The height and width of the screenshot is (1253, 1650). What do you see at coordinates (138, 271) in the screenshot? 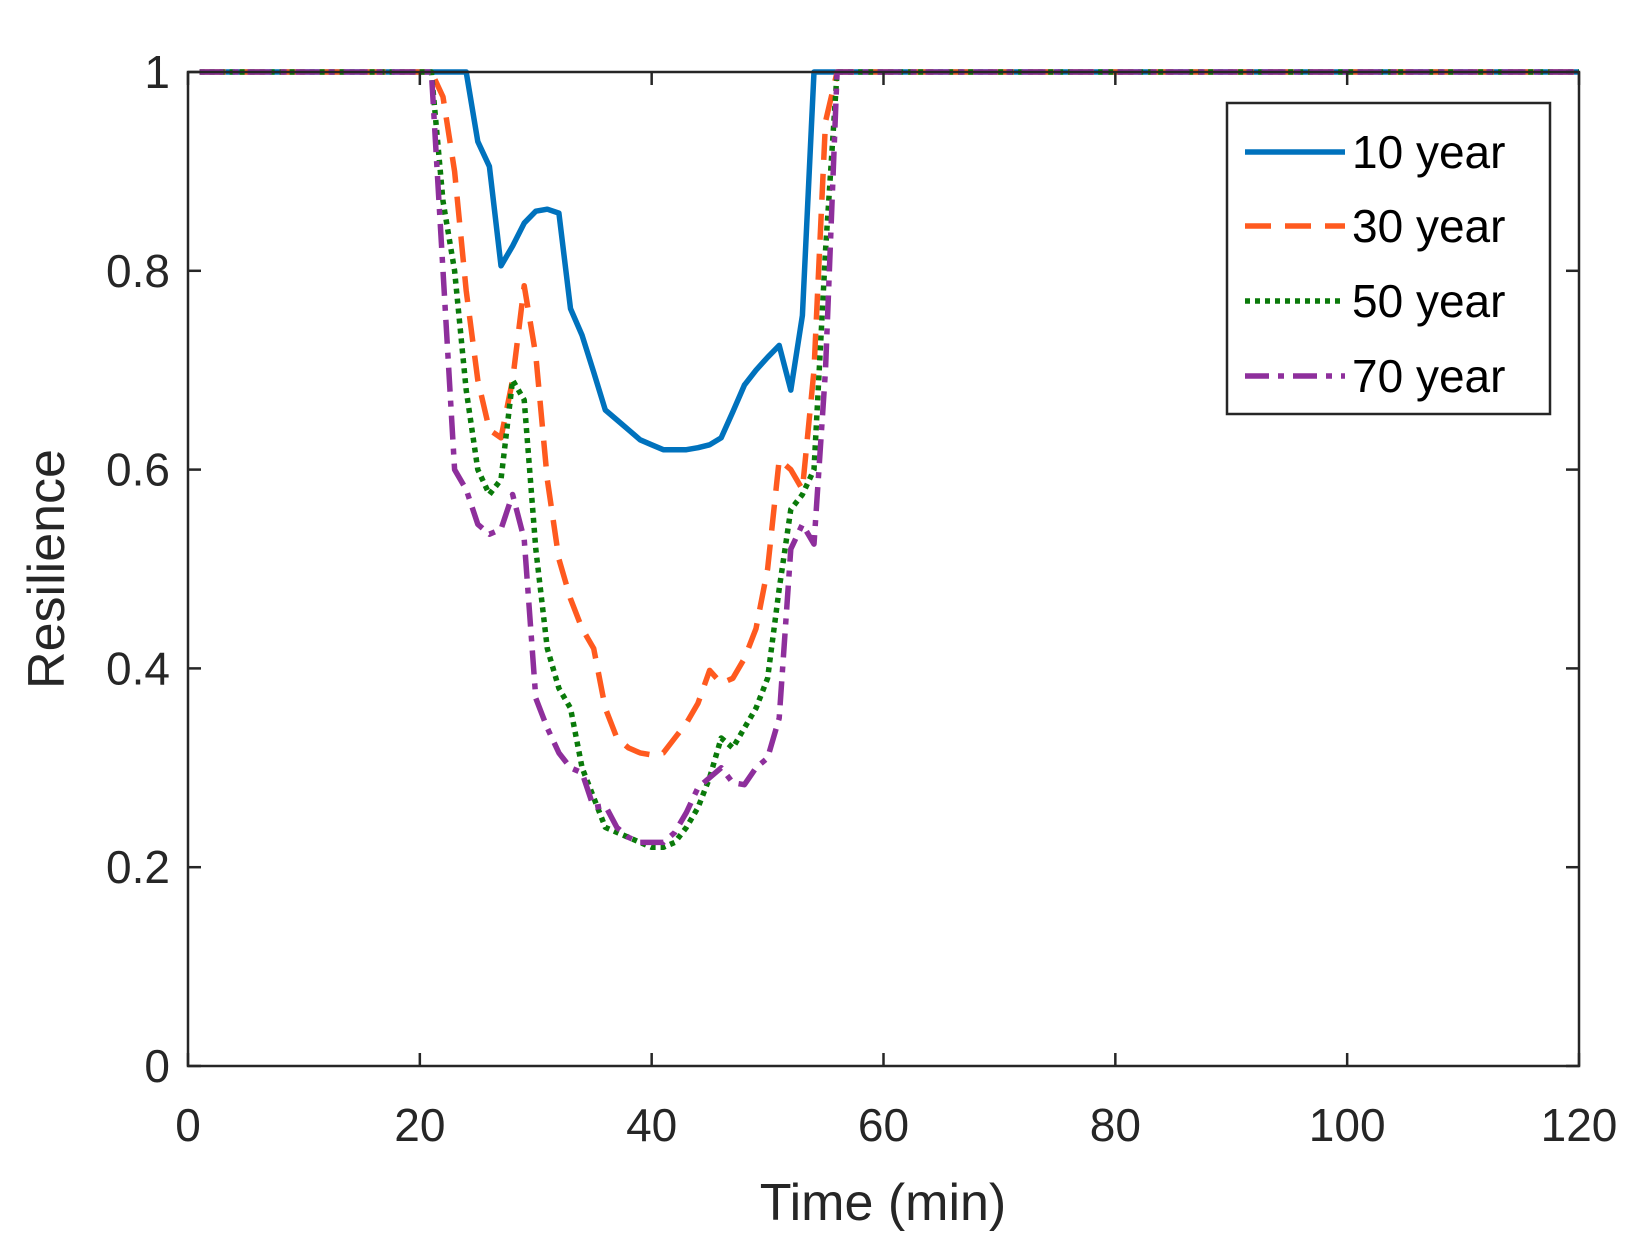
I see `y-tick-label: 0.8` at bounding box center [138, 271].